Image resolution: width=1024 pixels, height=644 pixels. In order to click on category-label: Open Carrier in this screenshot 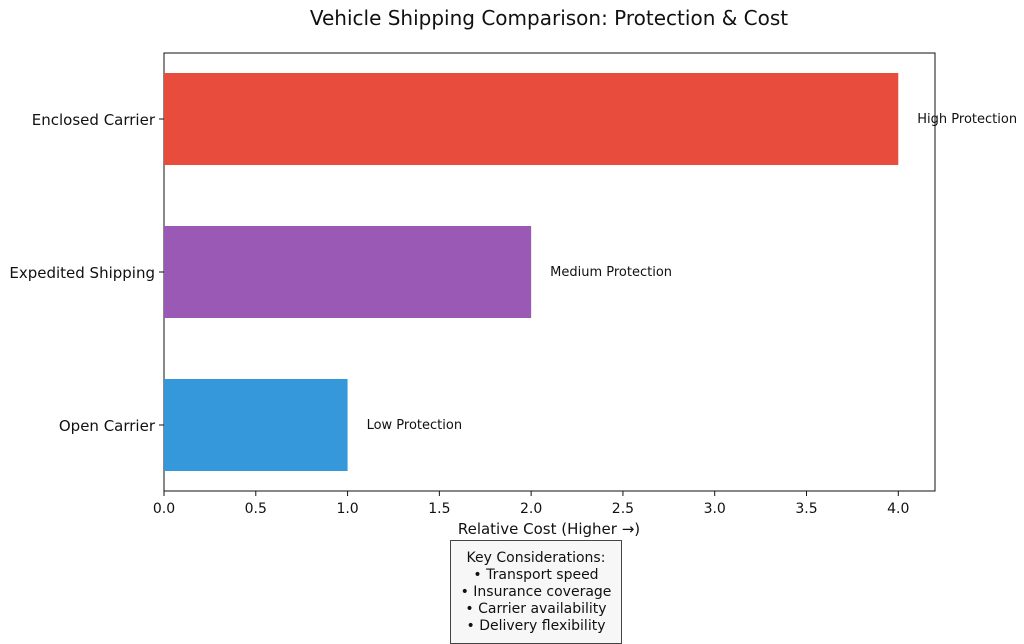, I will do `click(107, 426)`.